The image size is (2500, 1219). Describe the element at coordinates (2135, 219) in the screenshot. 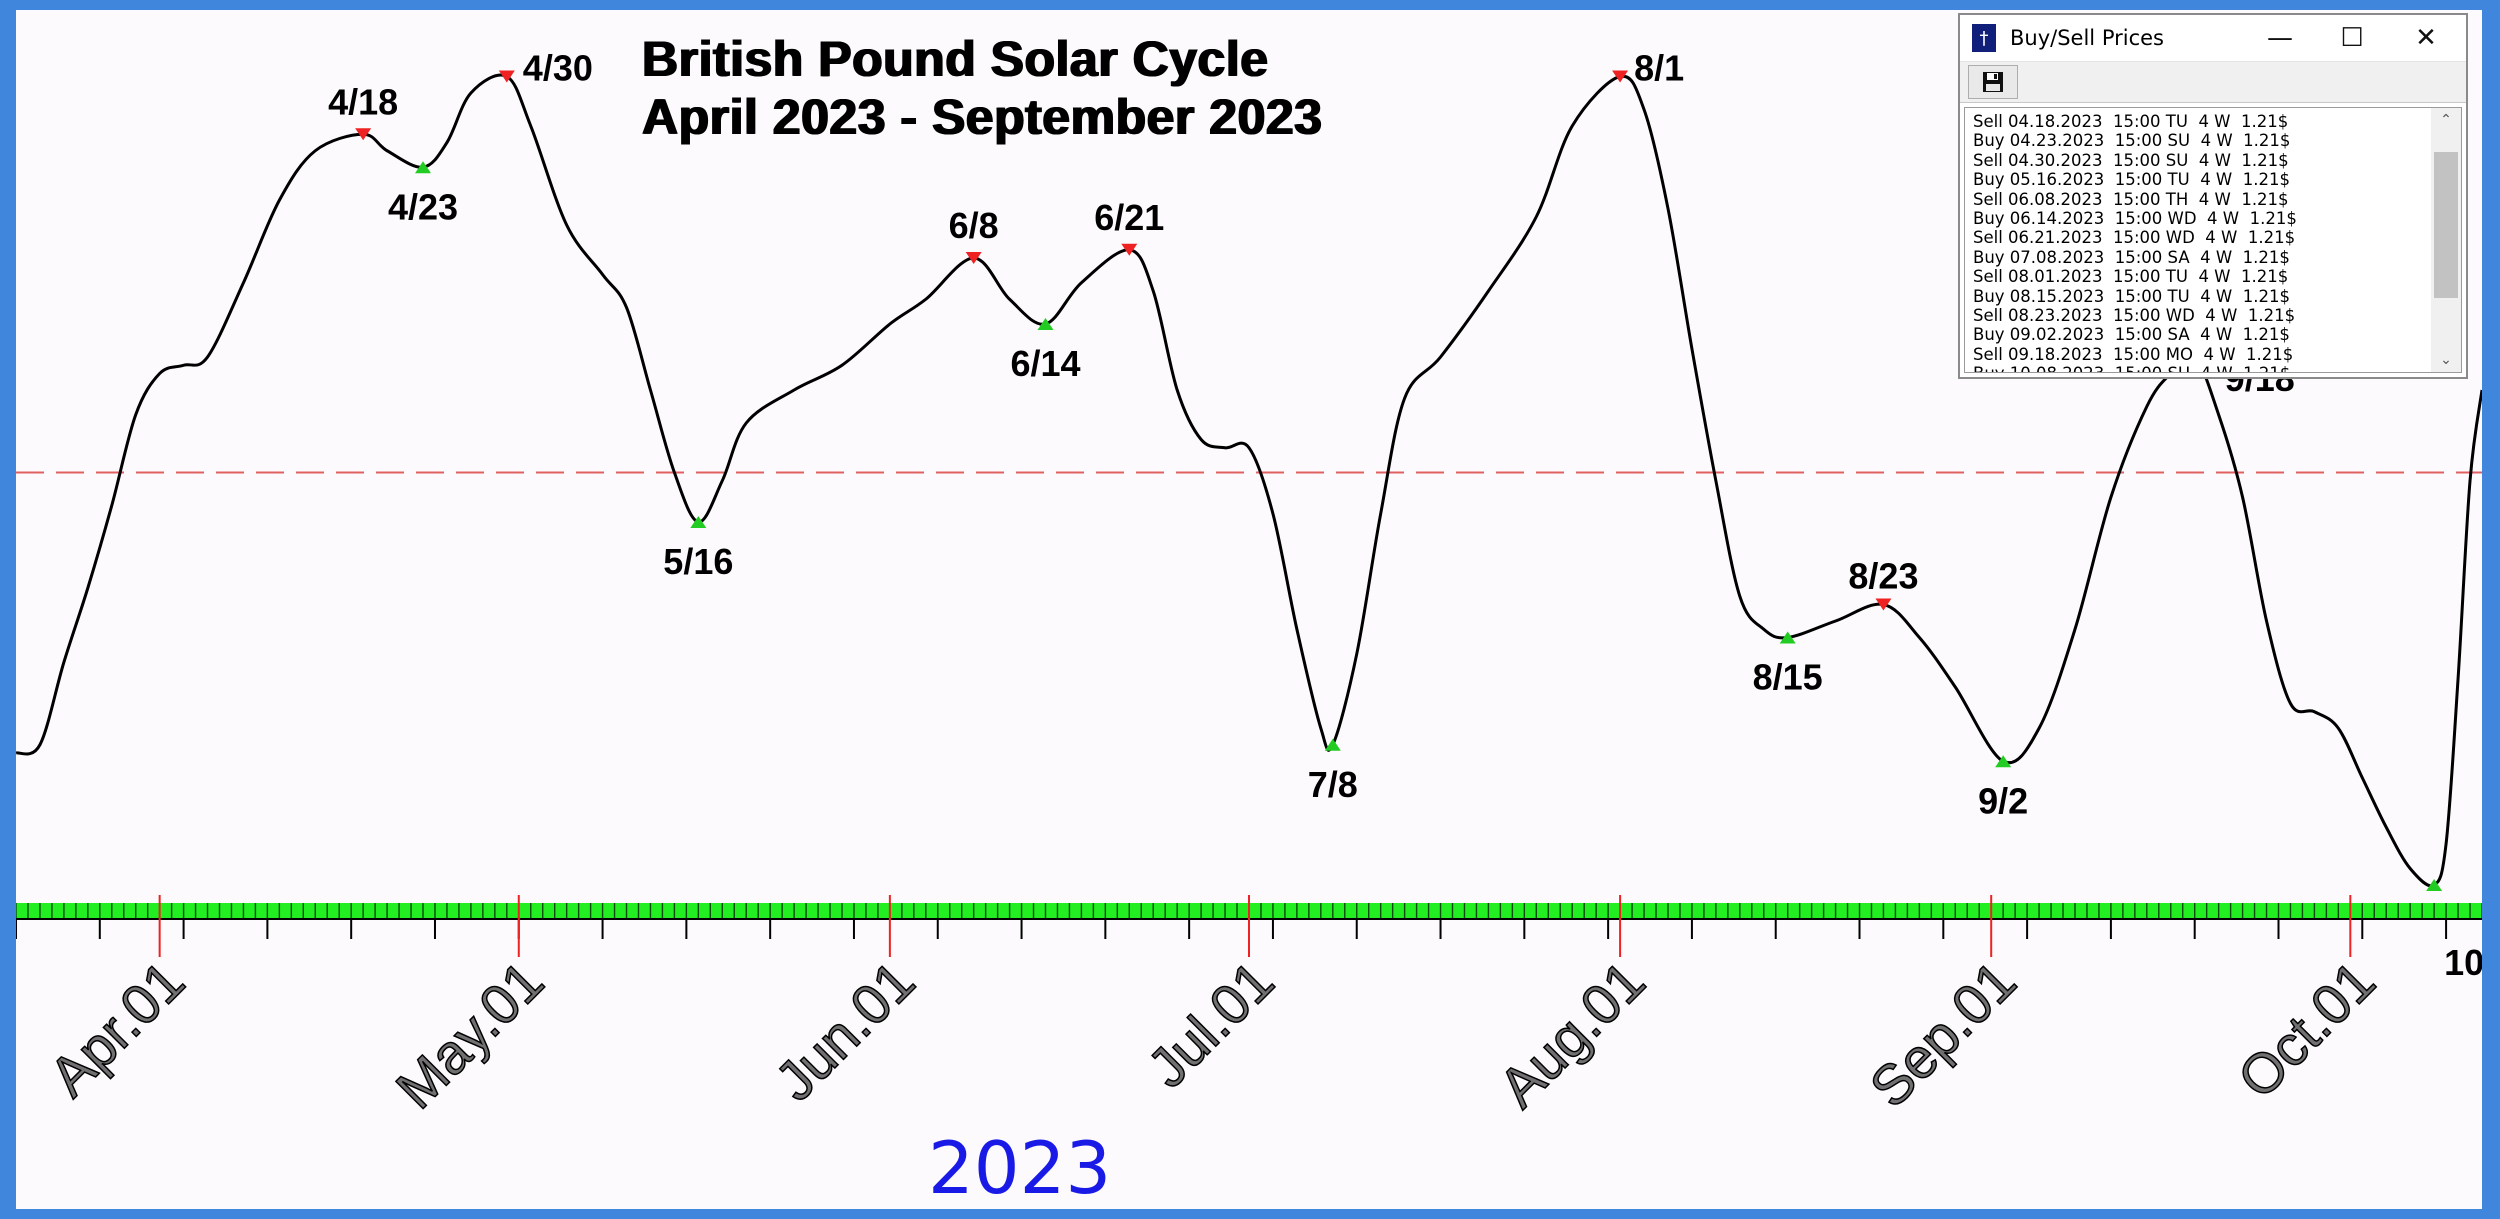

I see `list-item: Buy 06.14.2023 15:00 WD 4 W 1.21$` at that location.